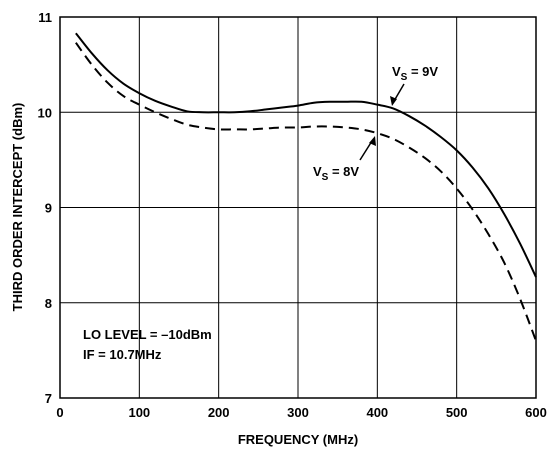  I want to click on series-label-8v-main: V, so click(317, 171).